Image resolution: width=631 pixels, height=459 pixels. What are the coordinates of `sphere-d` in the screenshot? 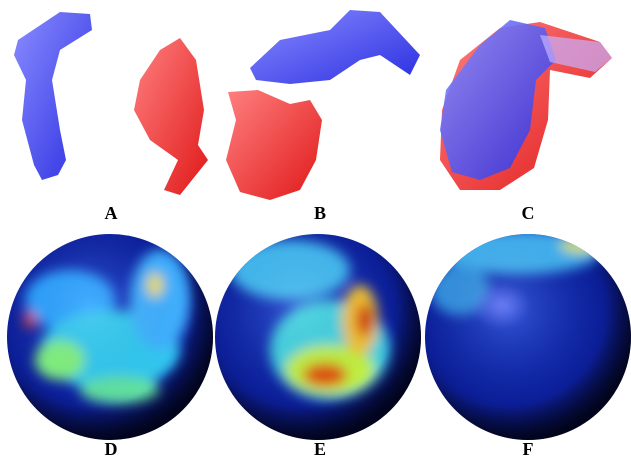 It's located at (110, 337).